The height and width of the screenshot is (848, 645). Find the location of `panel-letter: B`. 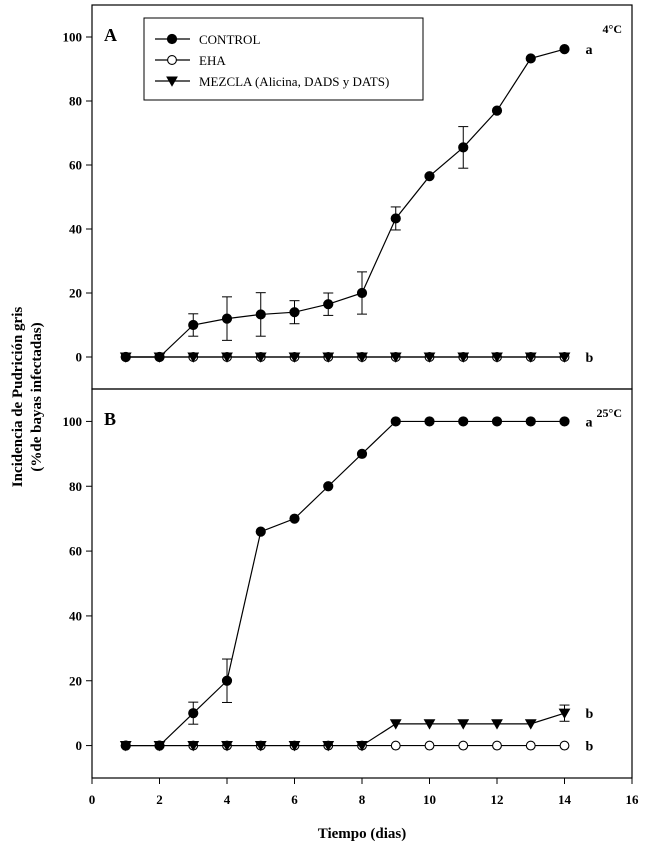

panel-letter: B is located at coordinates (110, 419).